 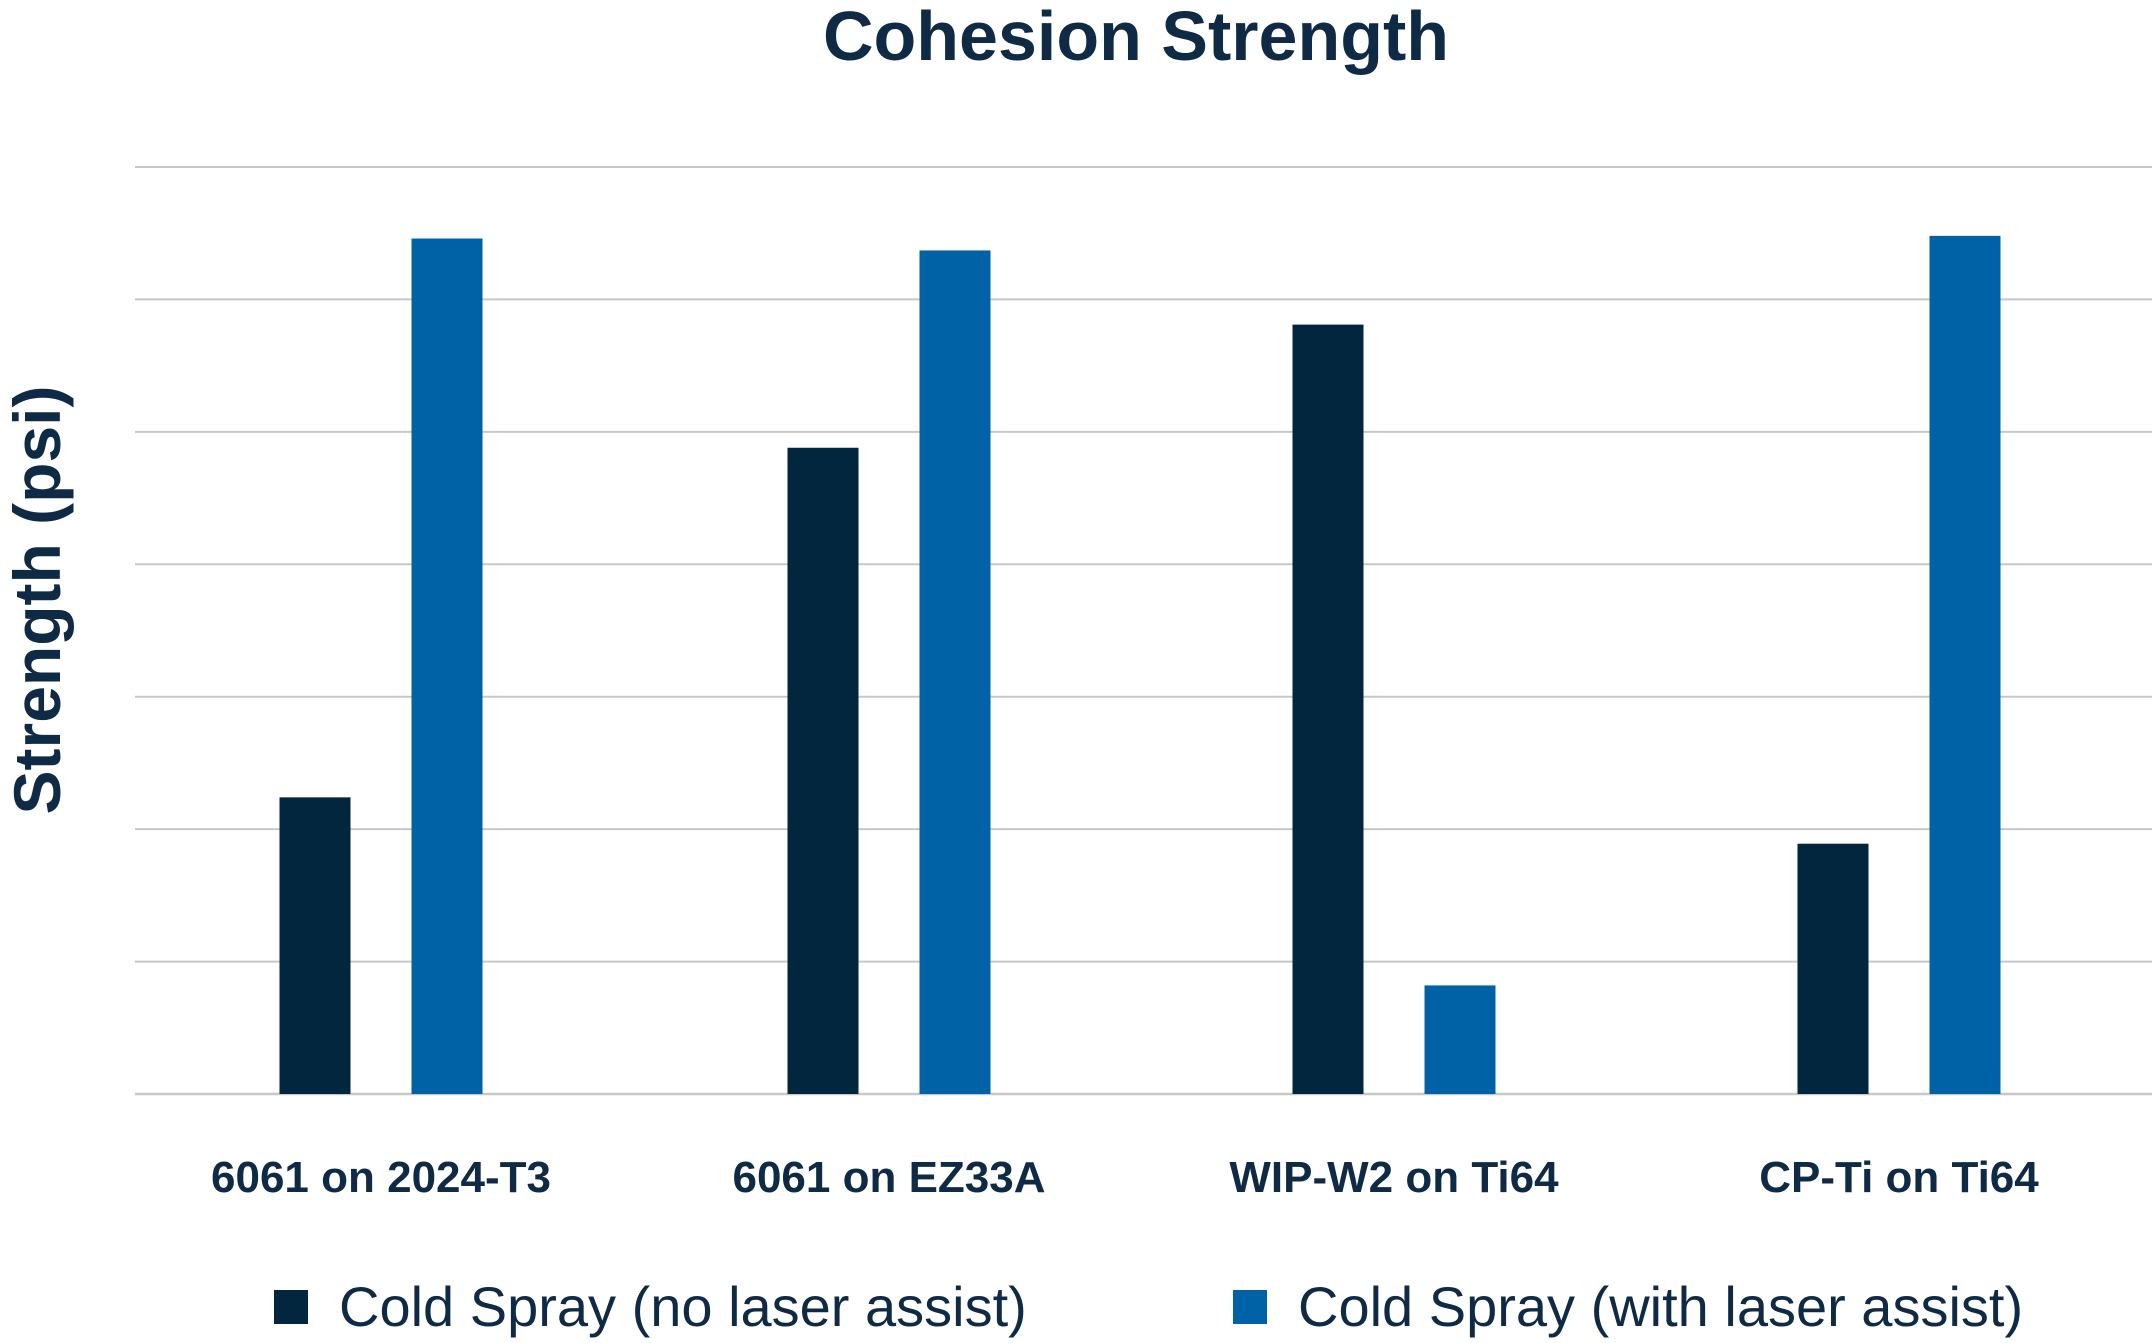 I want to click on legend-label-1: Cold Spray (with laser assist), so click(x=1660, y=1306).